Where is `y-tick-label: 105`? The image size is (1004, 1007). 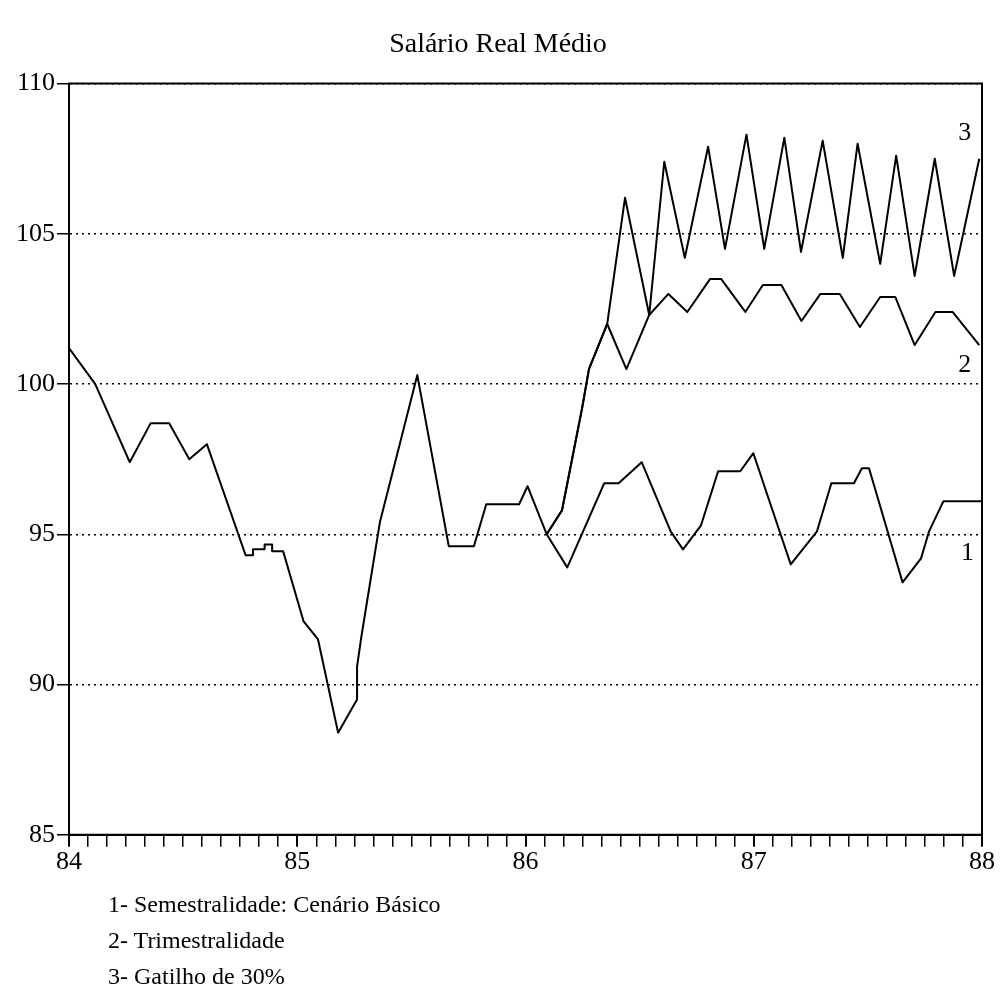 y-tick-label: 105 is located at coordinates (35, 232).